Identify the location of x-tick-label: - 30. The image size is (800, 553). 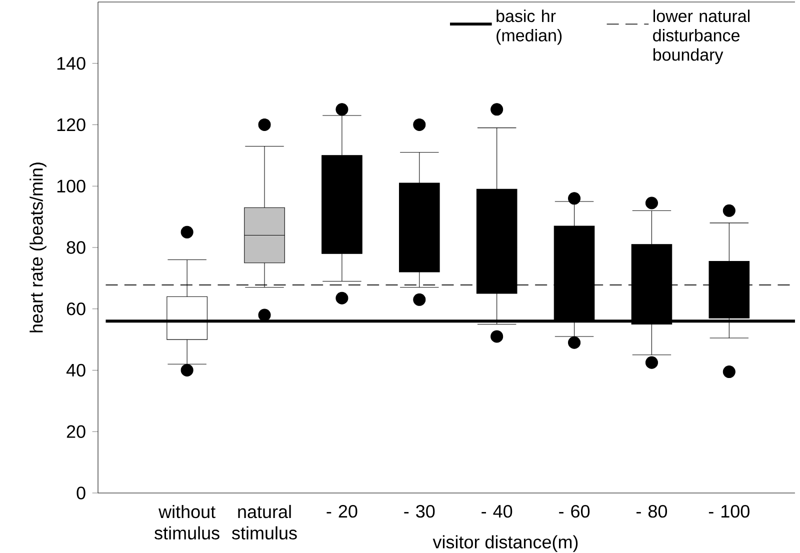
(419, 511).